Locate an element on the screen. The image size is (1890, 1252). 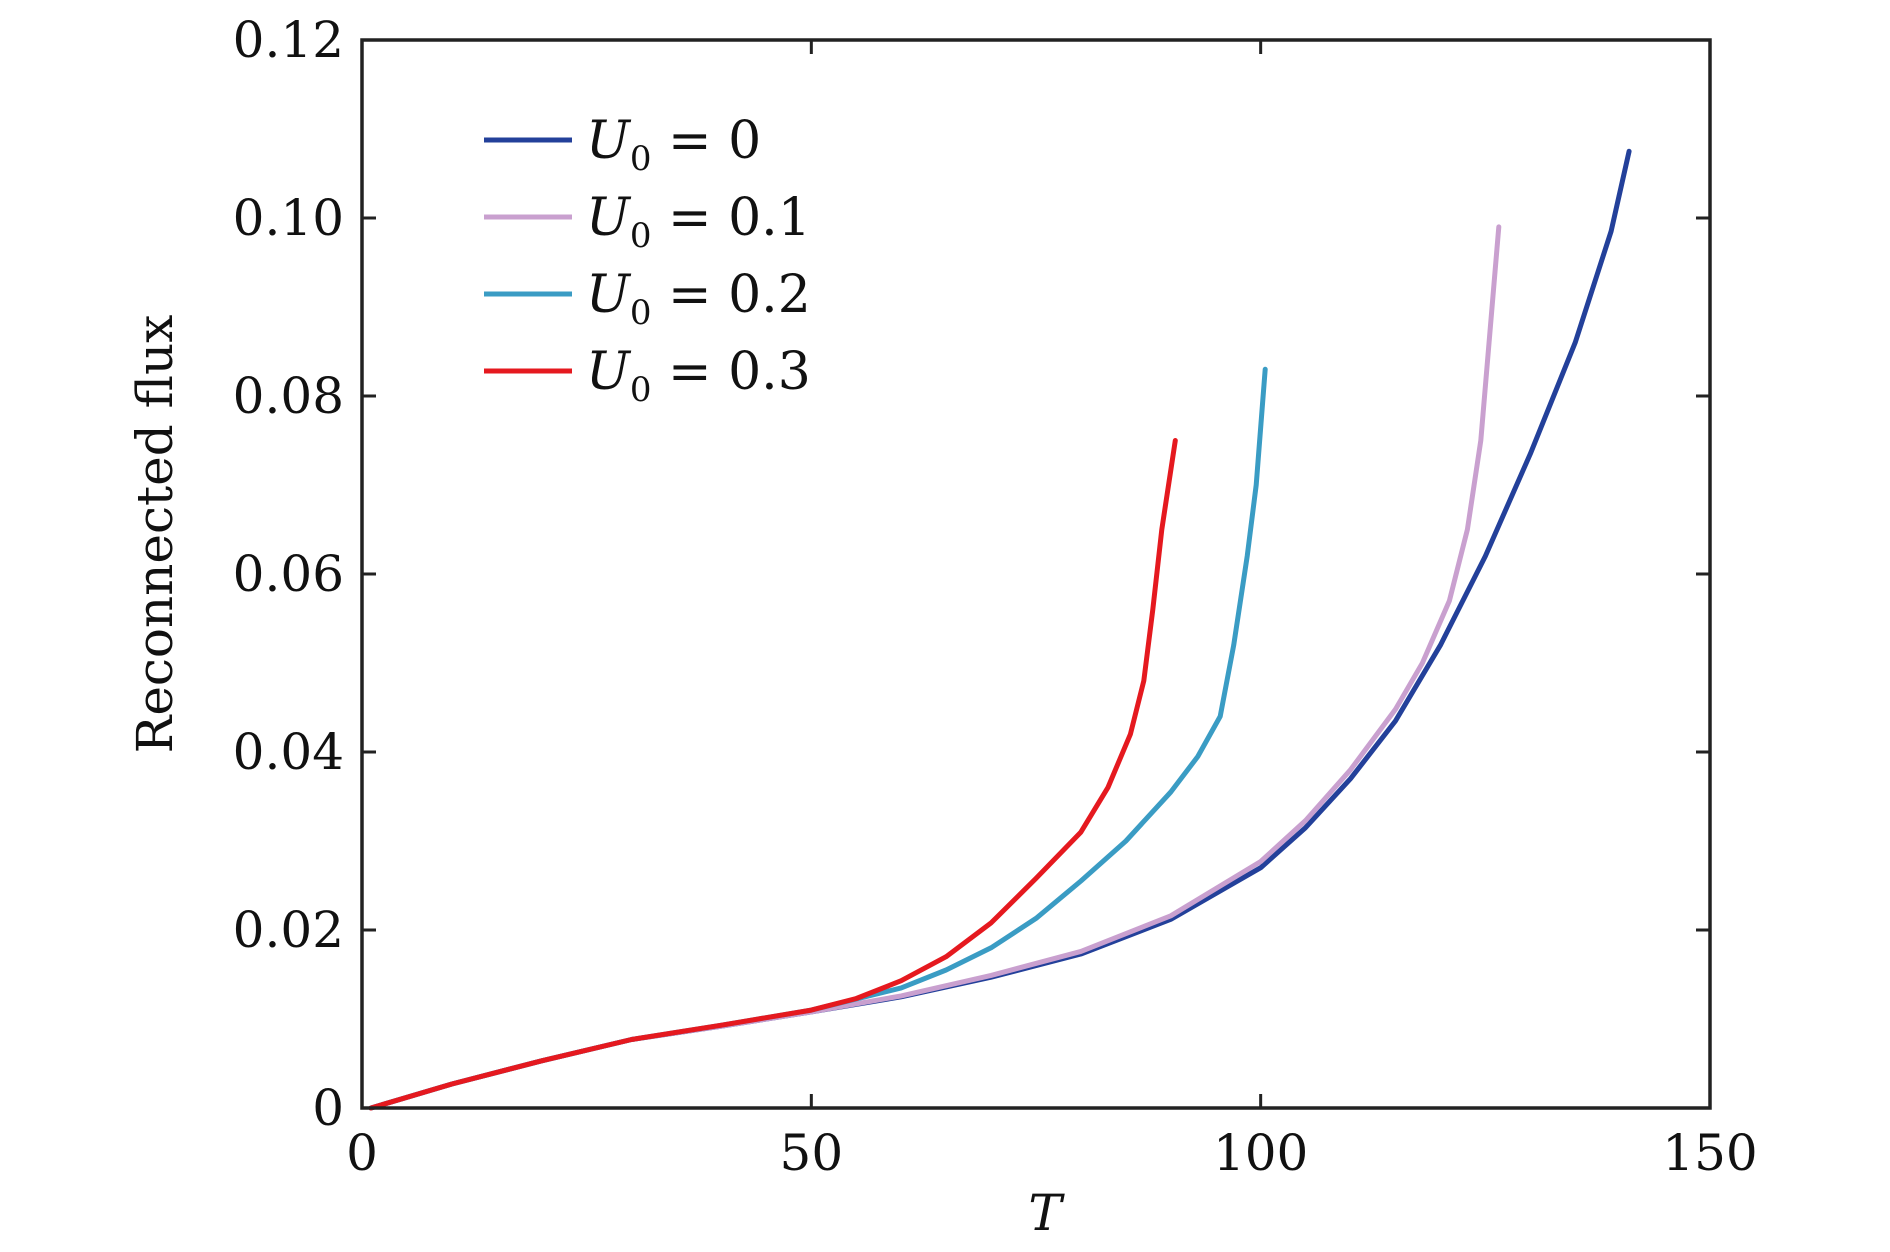
legend-label-3: U0 = 0.3 is located at coordinates (698, 376).